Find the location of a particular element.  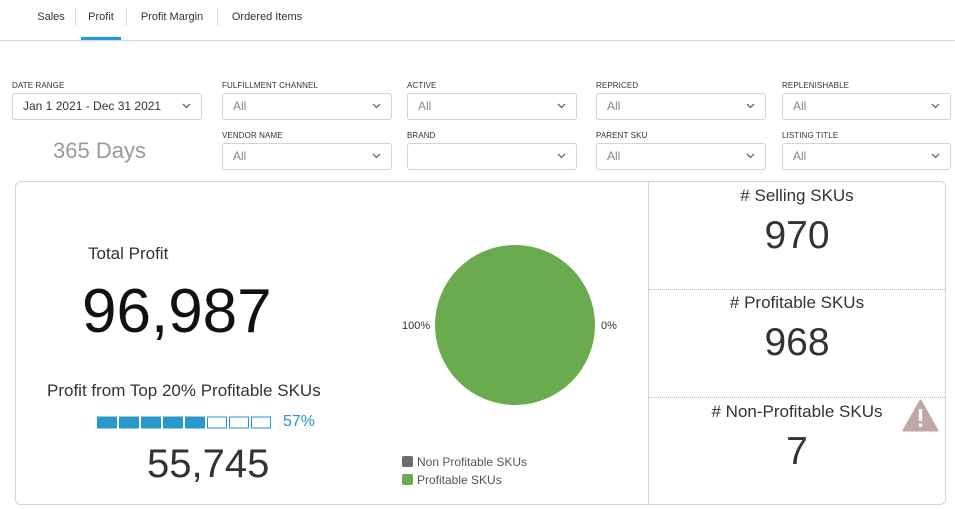

card-divider is located at coordinates (648, 343).